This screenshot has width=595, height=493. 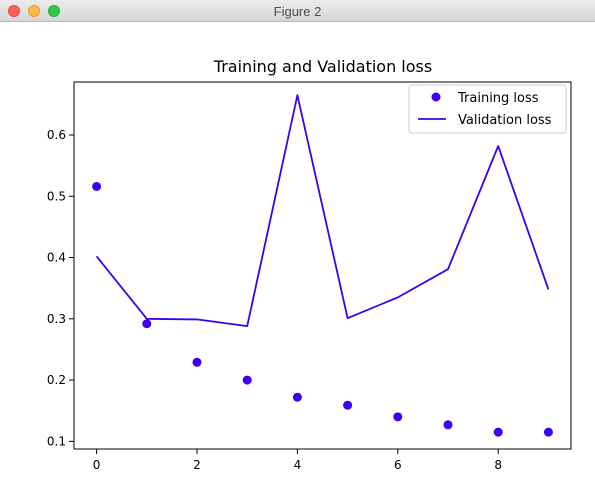 I want to click on x-tick-label: 8, so click(x=498, y=465).